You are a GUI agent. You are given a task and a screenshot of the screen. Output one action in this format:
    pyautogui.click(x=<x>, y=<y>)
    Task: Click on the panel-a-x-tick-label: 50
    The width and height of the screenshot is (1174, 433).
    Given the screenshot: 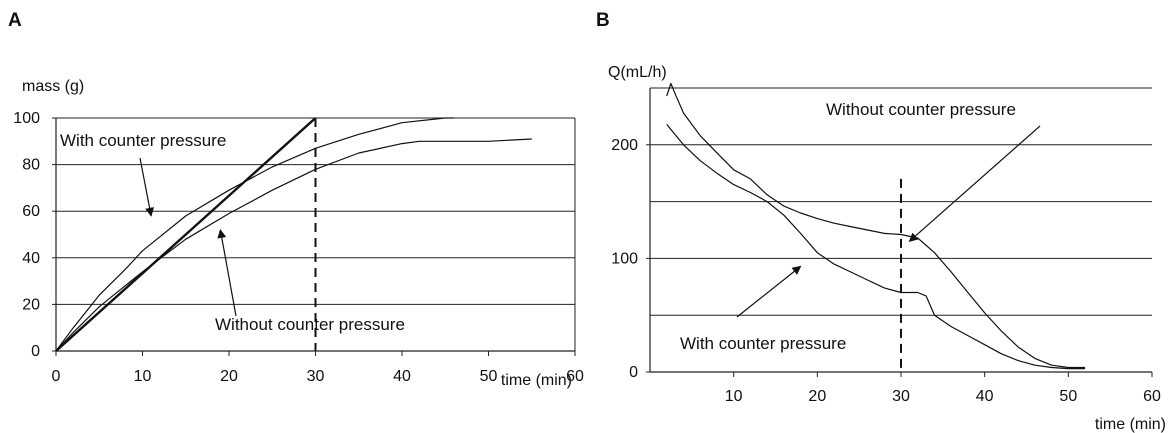 What is the action you would take?
    pyautogui.click(x=489, y=376)
    